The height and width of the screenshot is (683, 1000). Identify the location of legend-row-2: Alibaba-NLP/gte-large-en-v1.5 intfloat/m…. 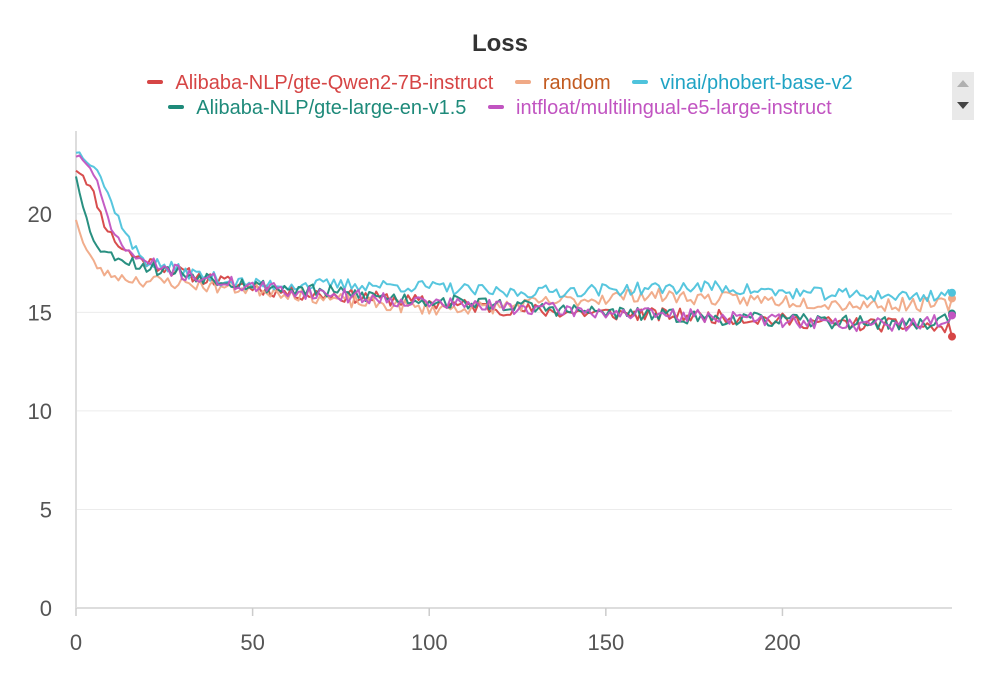
(500, 108).